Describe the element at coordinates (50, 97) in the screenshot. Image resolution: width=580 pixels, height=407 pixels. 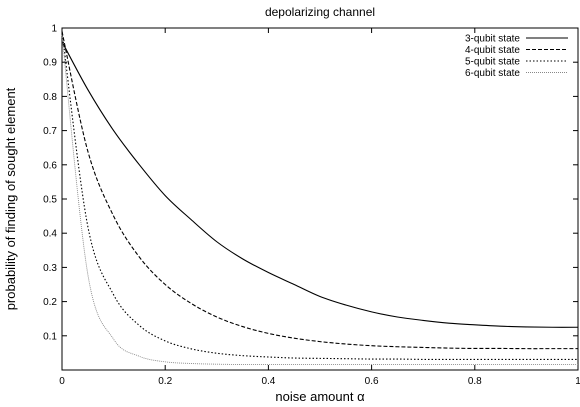
I see `y-tick-label: 0.8` at that location.